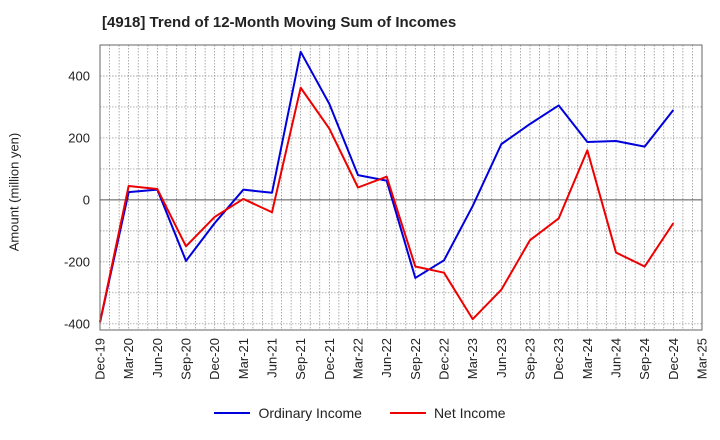  Describe the element at coordinates (77, 199) in the screenshot. I see `y-tick-labels: -400 -200 0 200 400` at that location.